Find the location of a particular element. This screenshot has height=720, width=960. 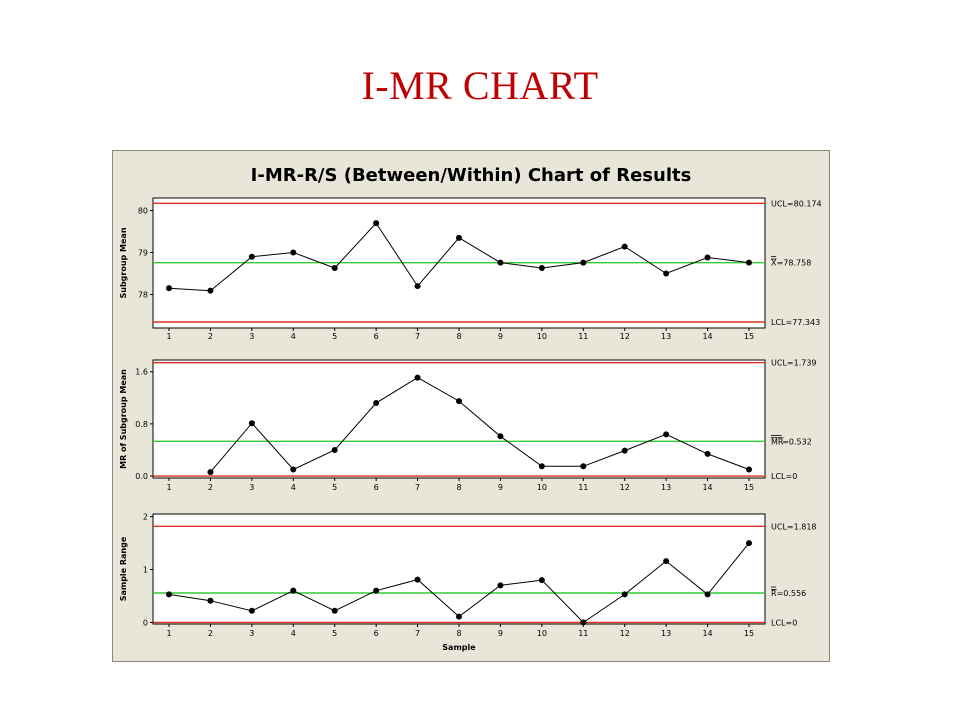

mr-subgroup-mean-xtick-label: 14 is located at coordinates (707, 487).